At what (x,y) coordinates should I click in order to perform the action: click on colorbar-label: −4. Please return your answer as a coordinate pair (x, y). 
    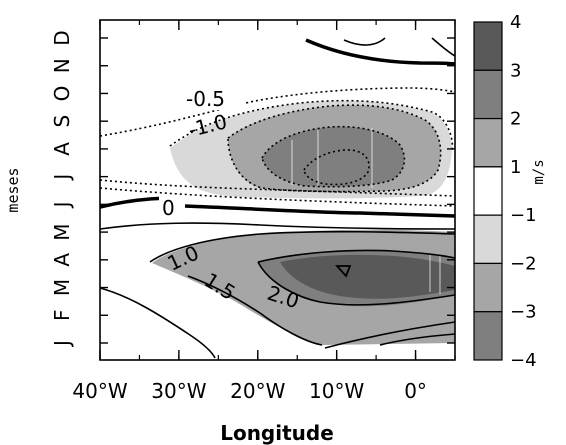
    Looking at the image, I should click on (523, 360).